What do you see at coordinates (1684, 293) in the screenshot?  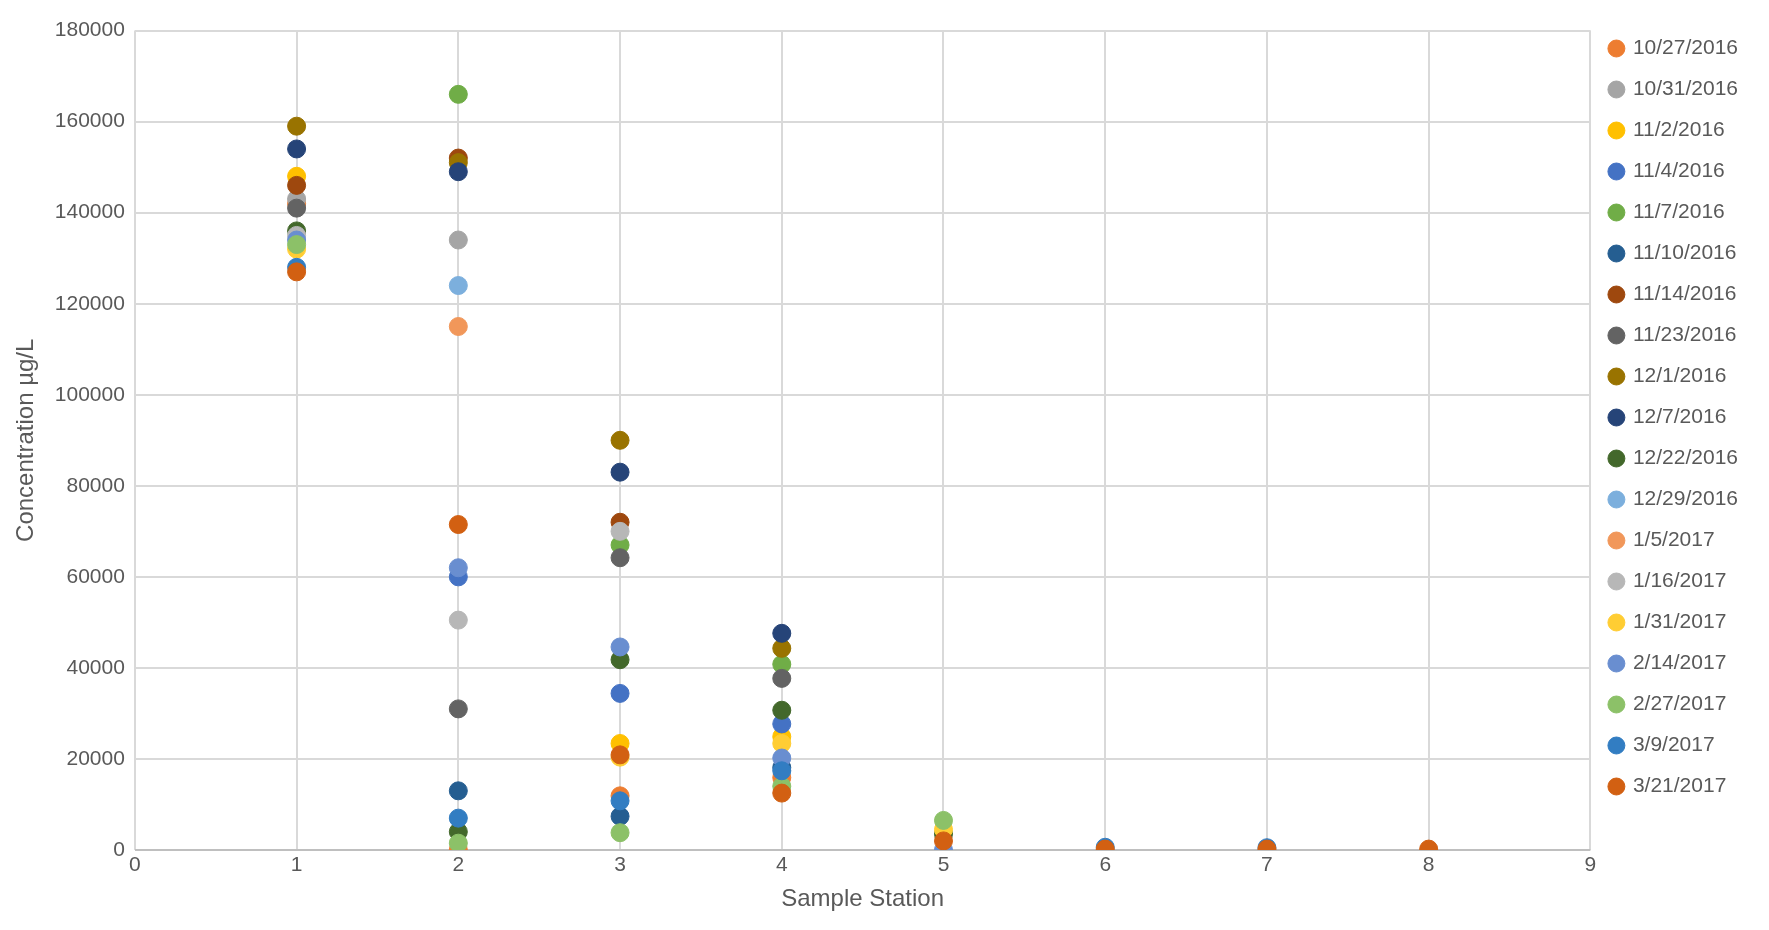 I see `legend-label: 11/14/2016` at bounding box center [1684, 293].